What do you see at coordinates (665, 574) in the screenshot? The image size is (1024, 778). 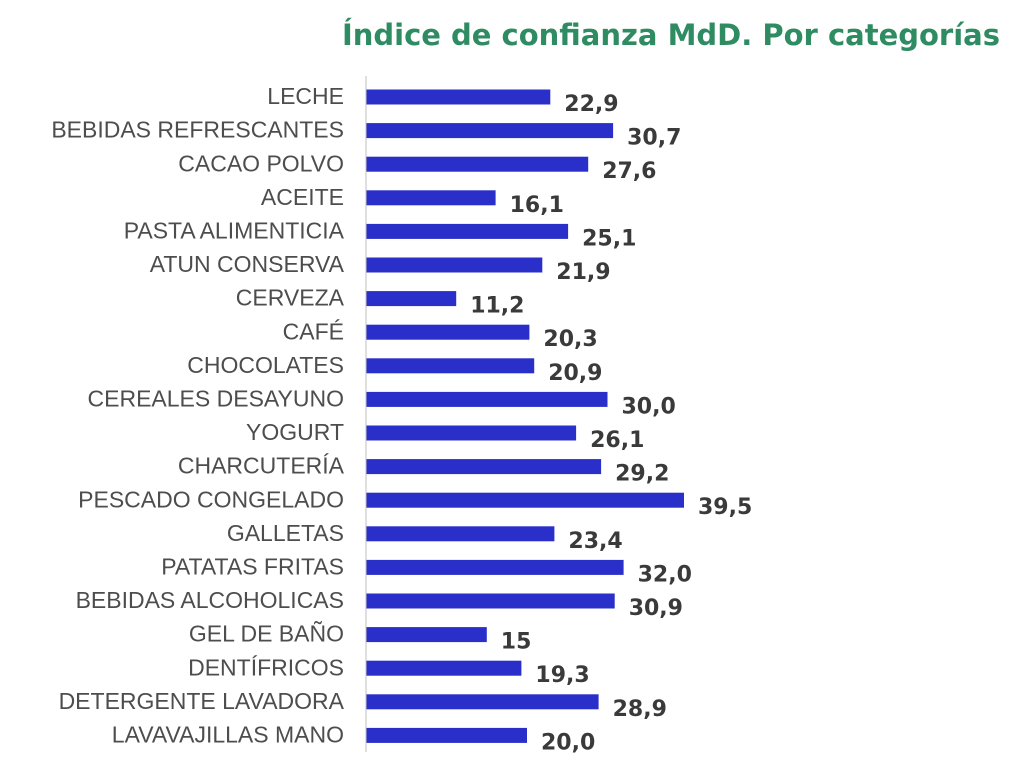 I see `value-label: 32,0` at bounding box center [665, 574].